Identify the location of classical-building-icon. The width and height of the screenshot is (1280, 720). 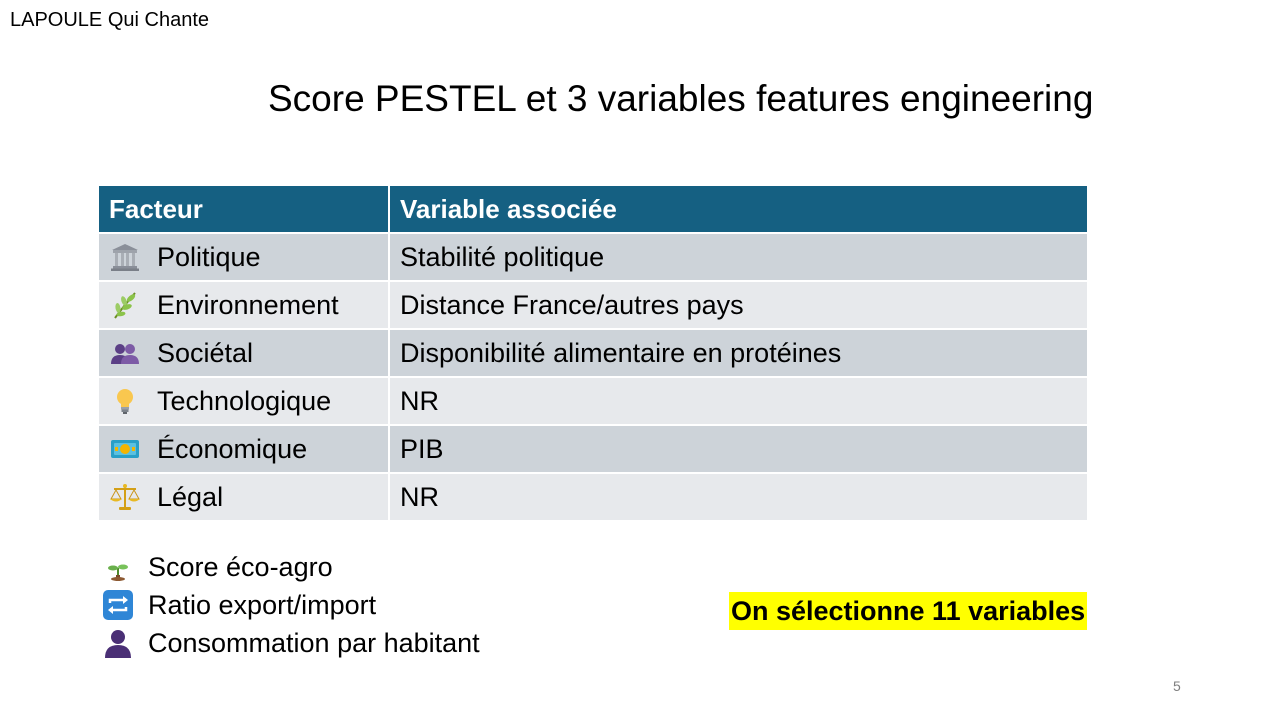
(125, 257).